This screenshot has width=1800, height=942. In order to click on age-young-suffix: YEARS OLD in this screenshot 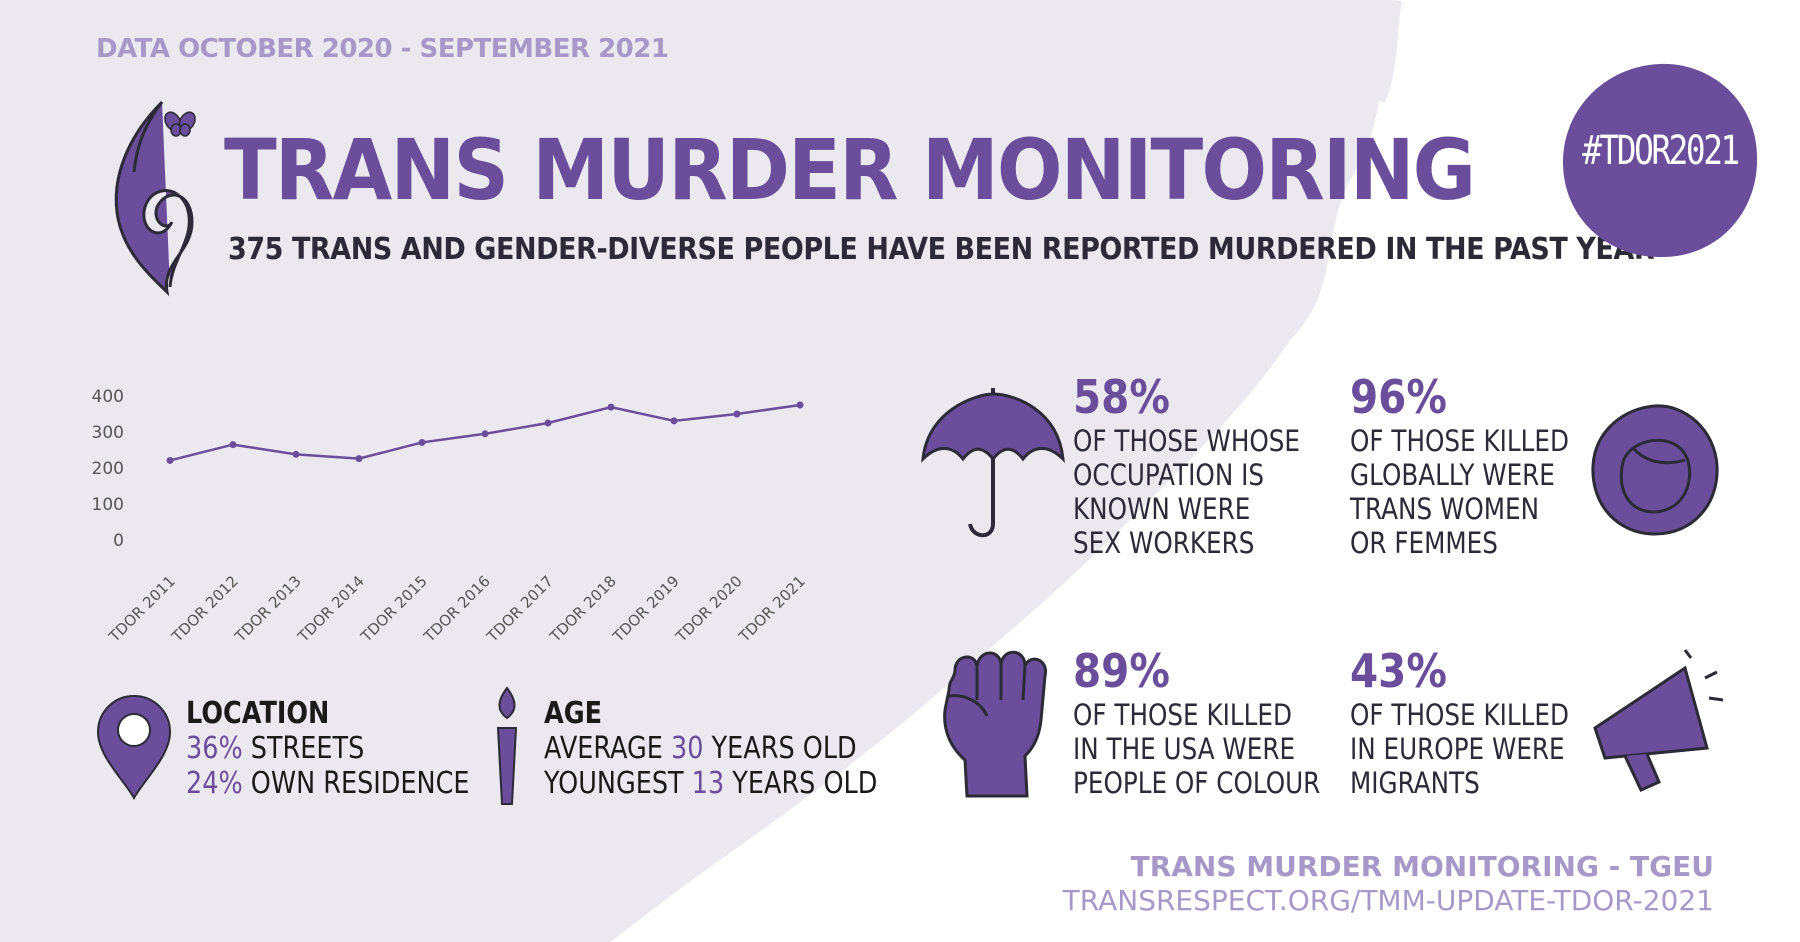, I will do `click(801, 783)`.